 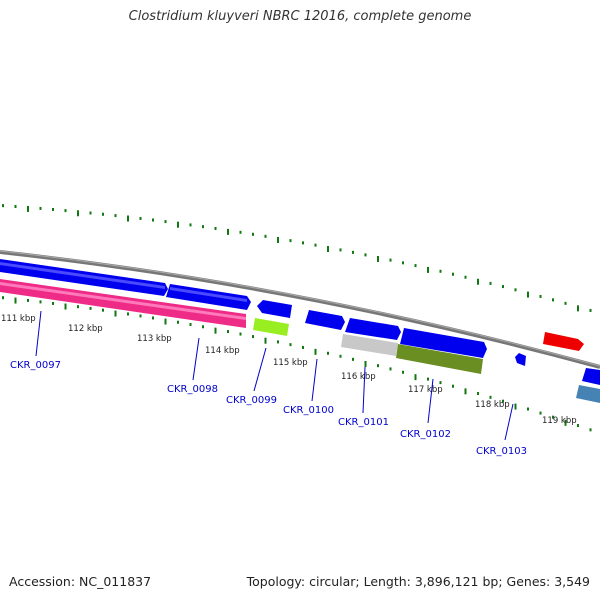 I want to click on scale-tick-label: 116 kbp, so click(x=358, y=377).